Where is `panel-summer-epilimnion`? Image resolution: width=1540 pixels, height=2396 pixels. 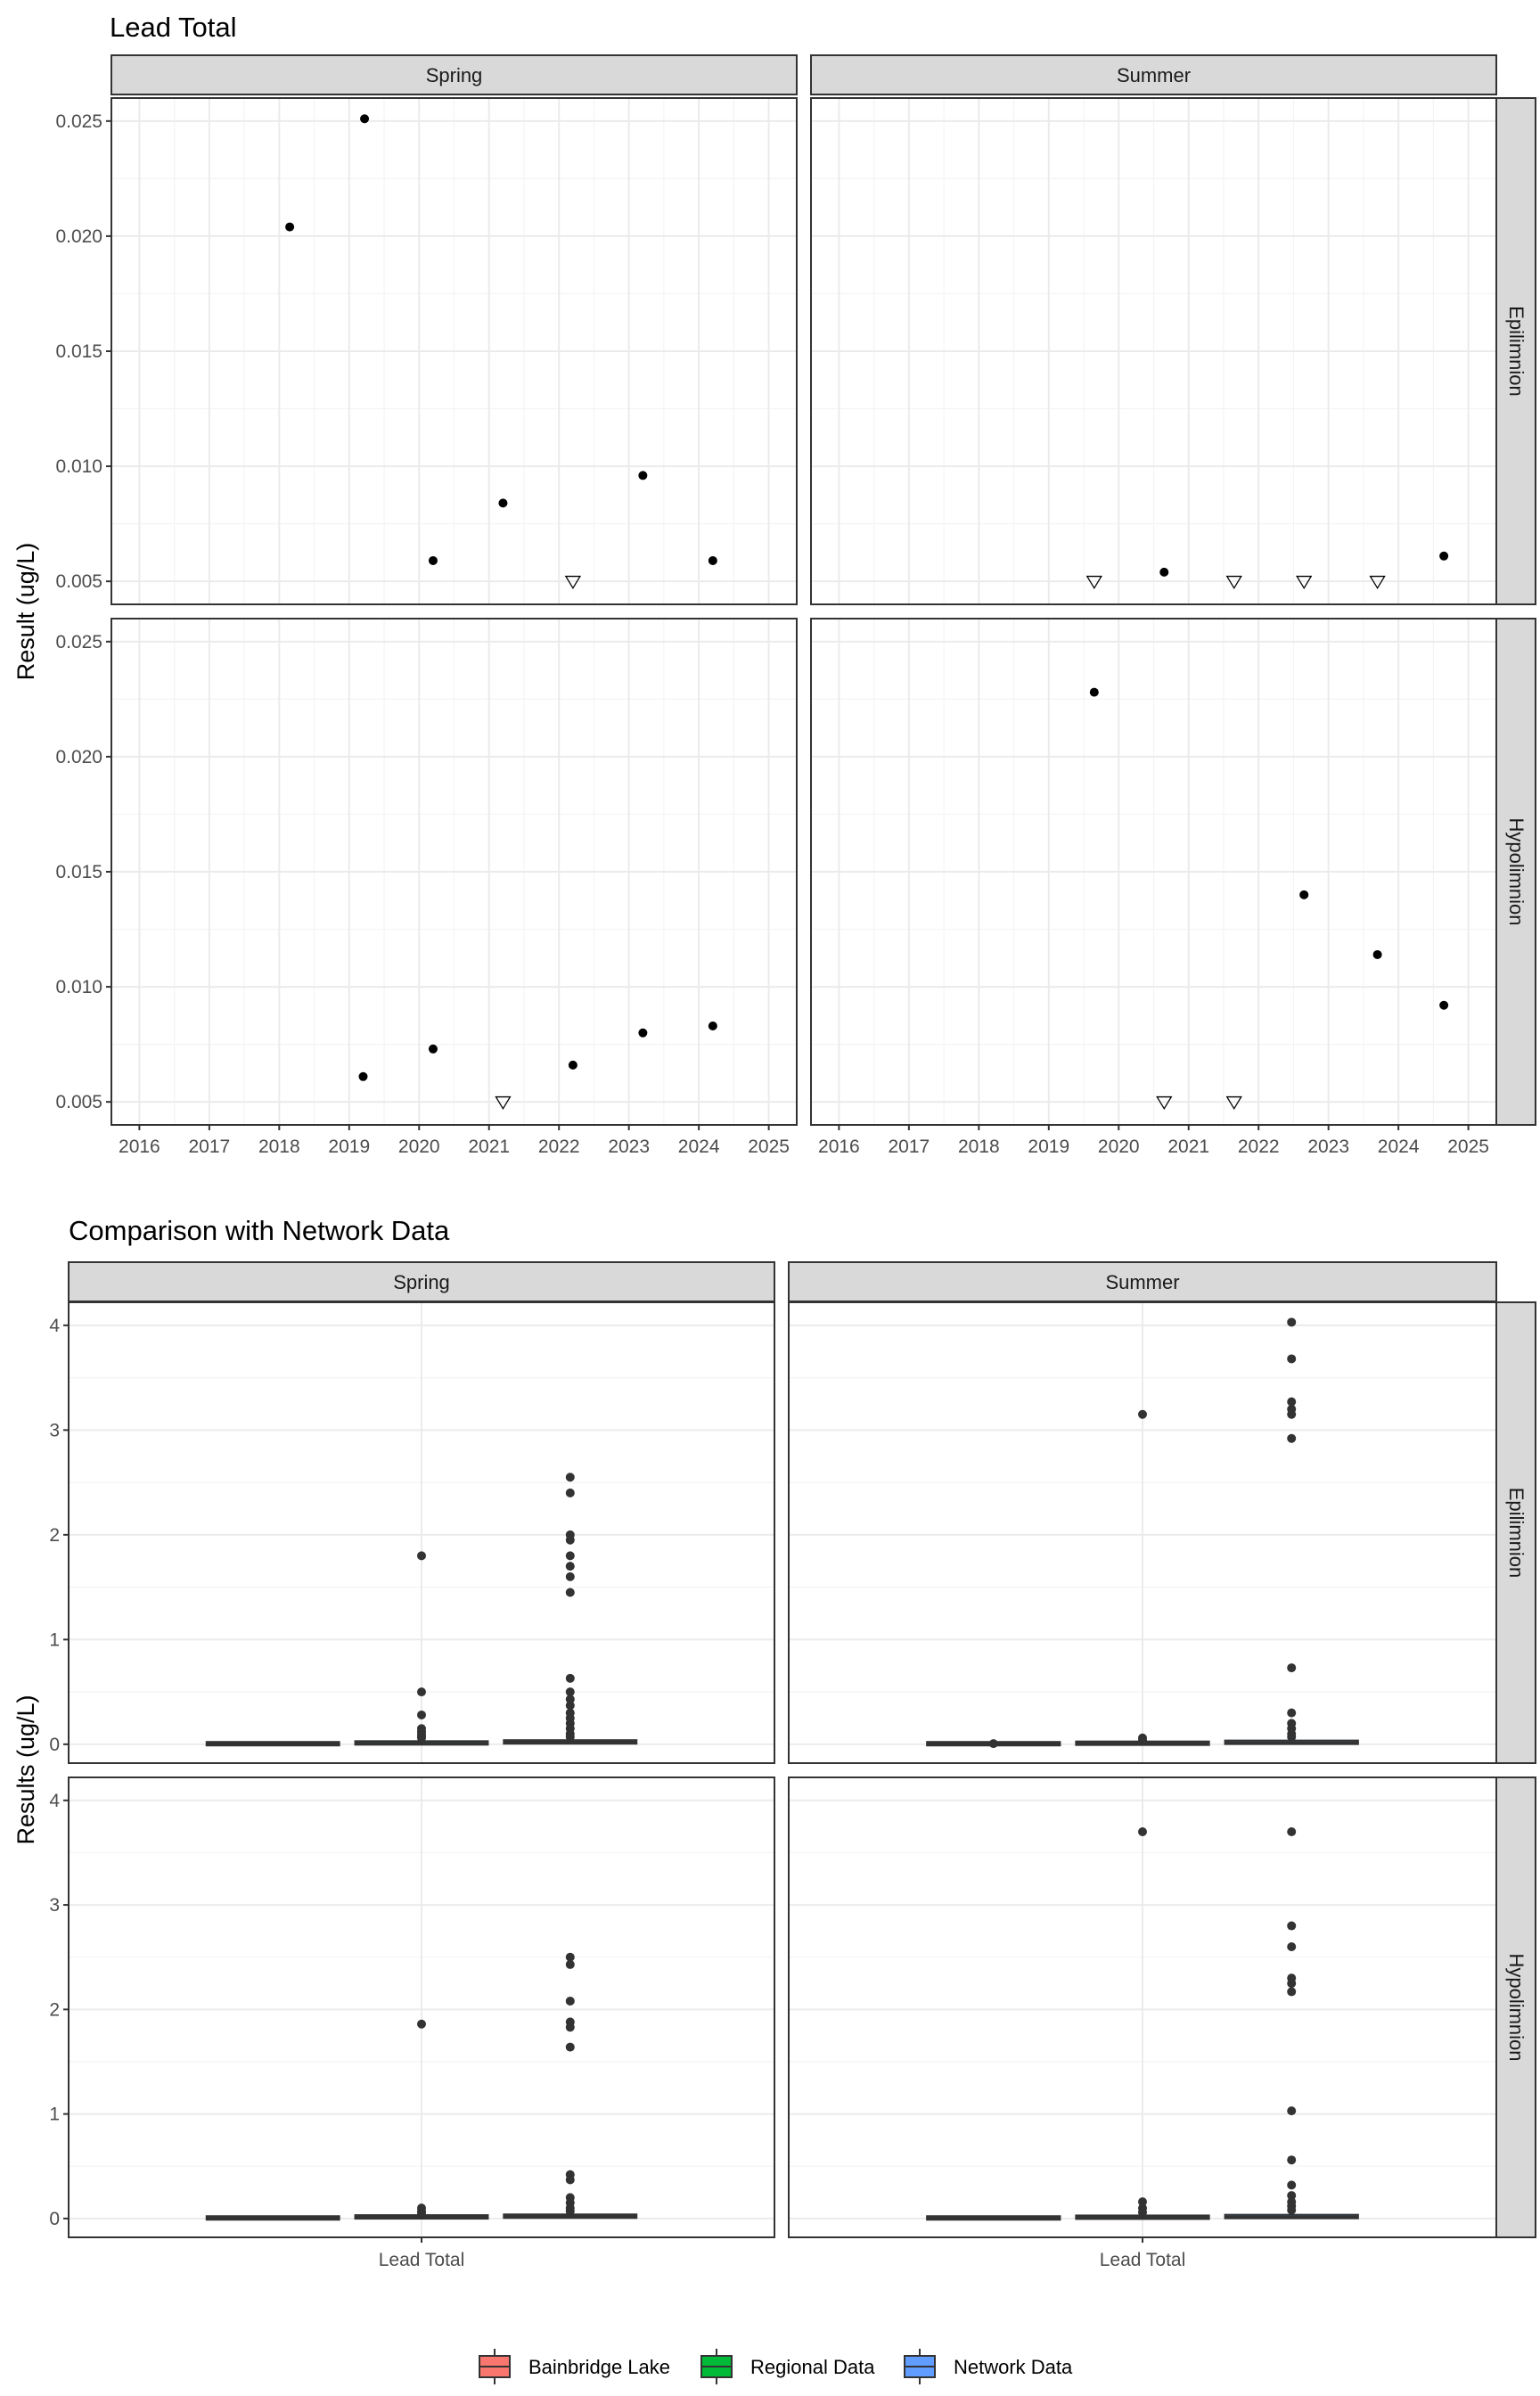 panel-summer-epilimnion is located at coordinates (1153, 351).